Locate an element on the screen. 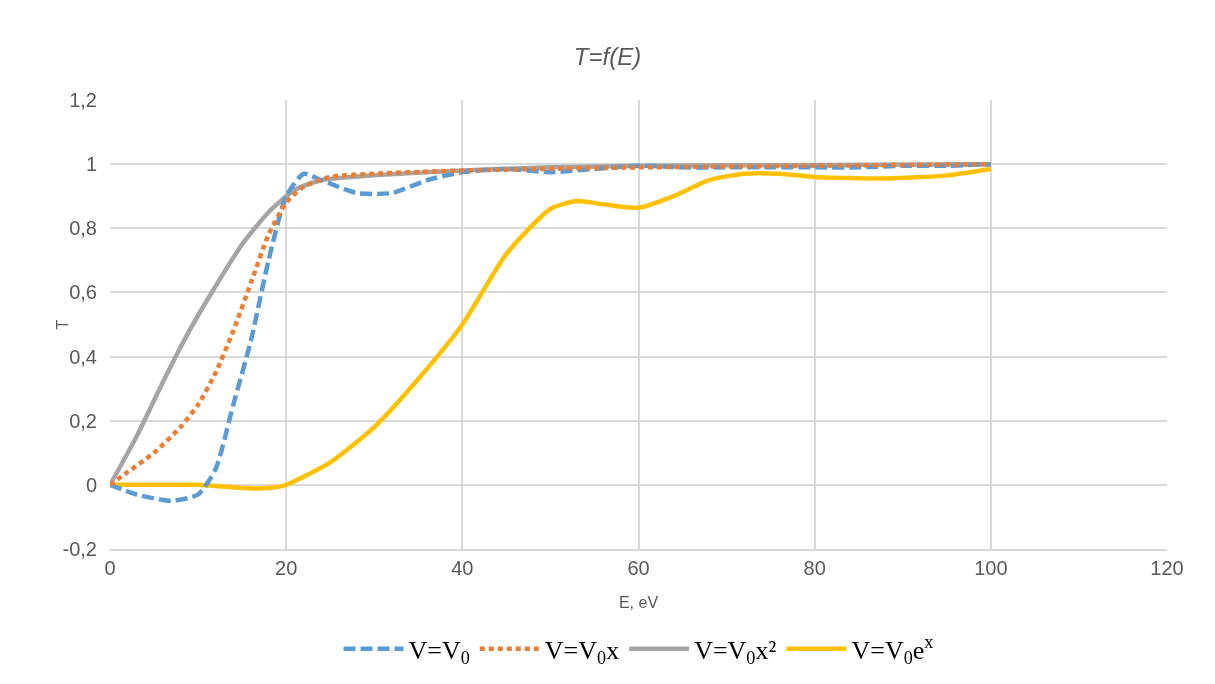  y-tick-label: 1 is located at coordinates (91, 164).